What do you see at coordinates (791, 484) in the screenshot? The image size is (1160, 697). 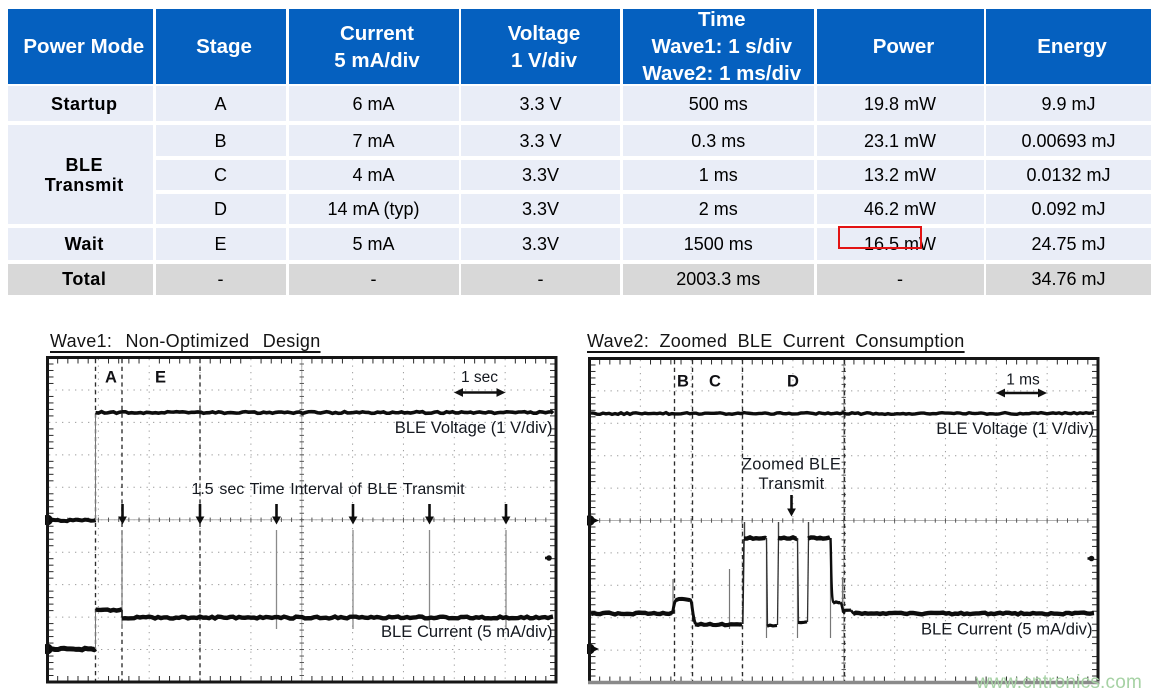 I see `svg-text: Transmit` at bounding box center [791, 484].